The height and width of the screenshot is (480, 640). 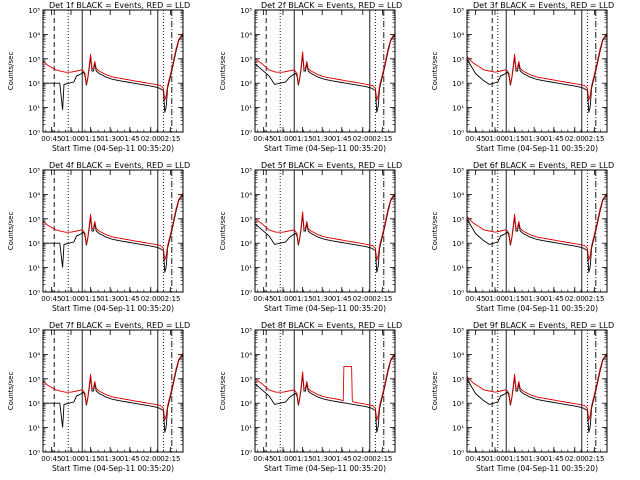 I want to click on panel-title: Det 5f BLACK = Events, RED = LLD, so click(x=331, y=165).